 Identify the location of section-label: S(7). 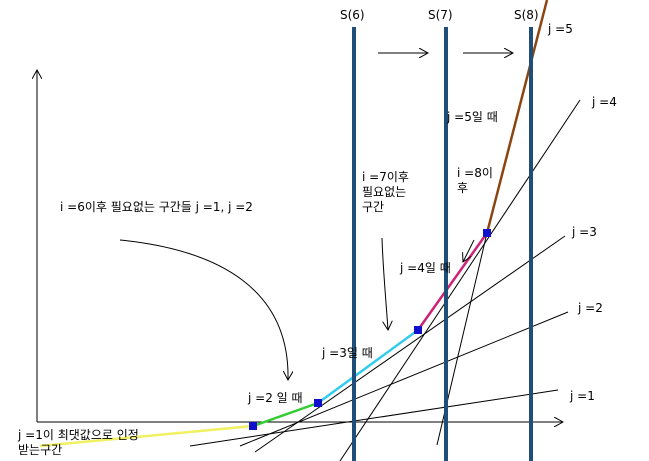
(440, 15).